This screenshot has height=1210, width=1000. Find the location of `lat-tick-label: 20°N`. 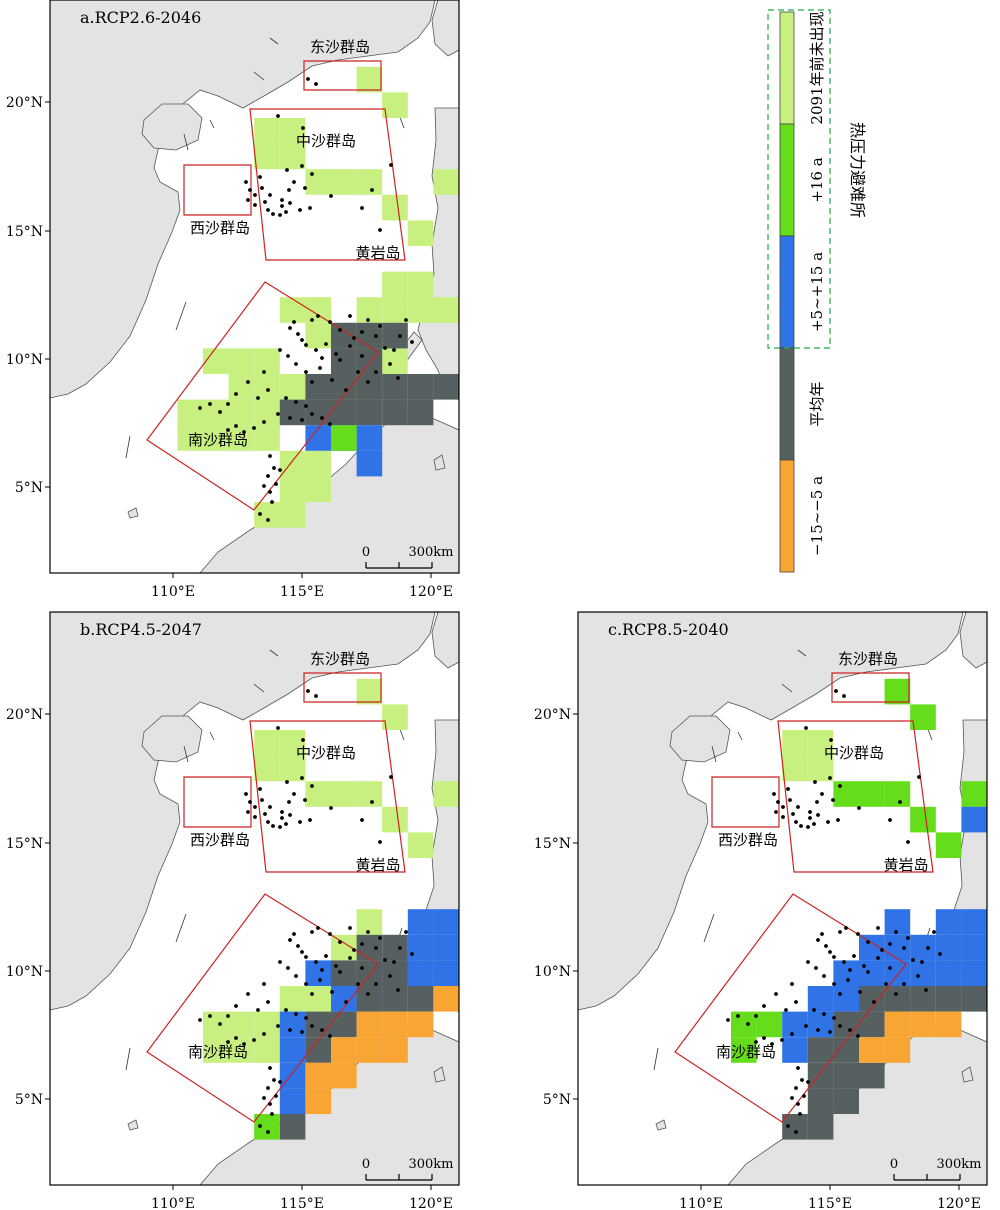

lat-tick-label: 20°N is located at coordinates (24, 715).